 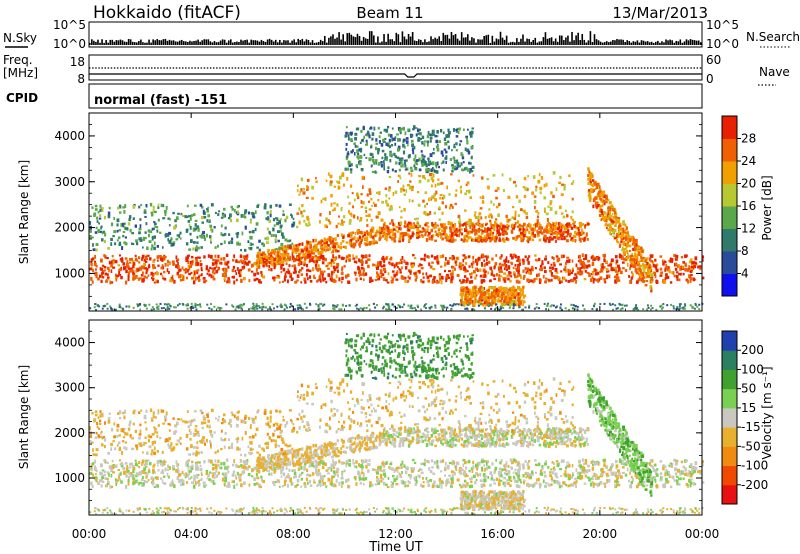 What do you see at coordinates (69, 25) in the screenshot?
I see `nsky-tick-top: 10^5` at bounding box center [69, 25].